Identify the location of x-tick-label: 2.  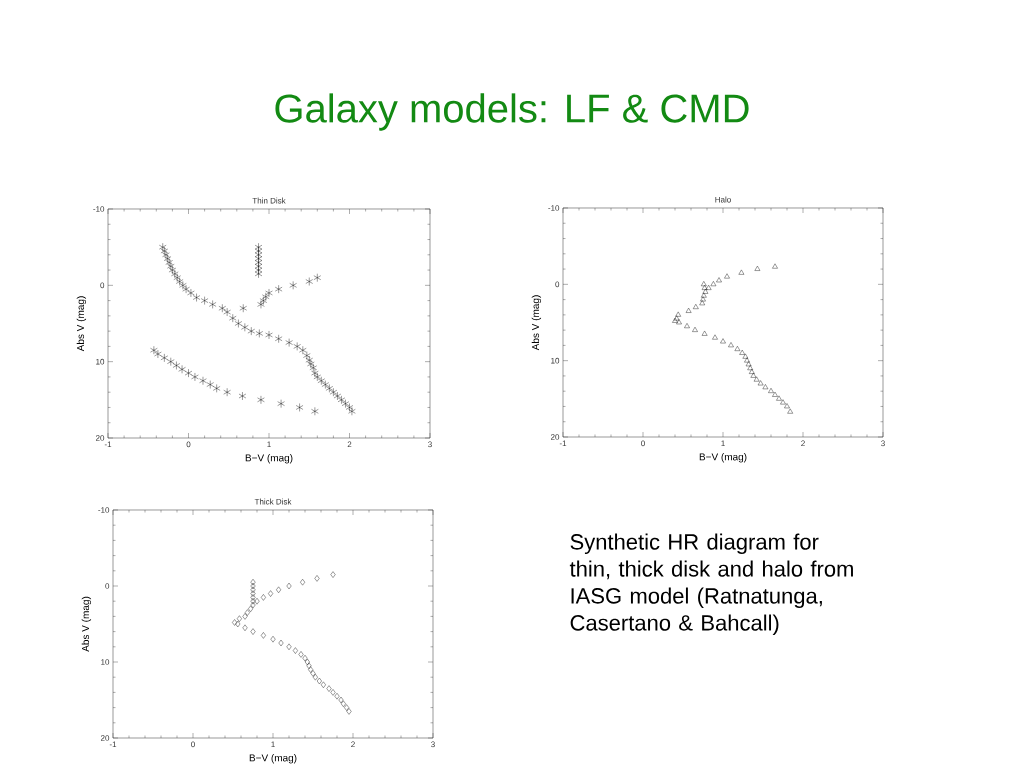
(349, 444).